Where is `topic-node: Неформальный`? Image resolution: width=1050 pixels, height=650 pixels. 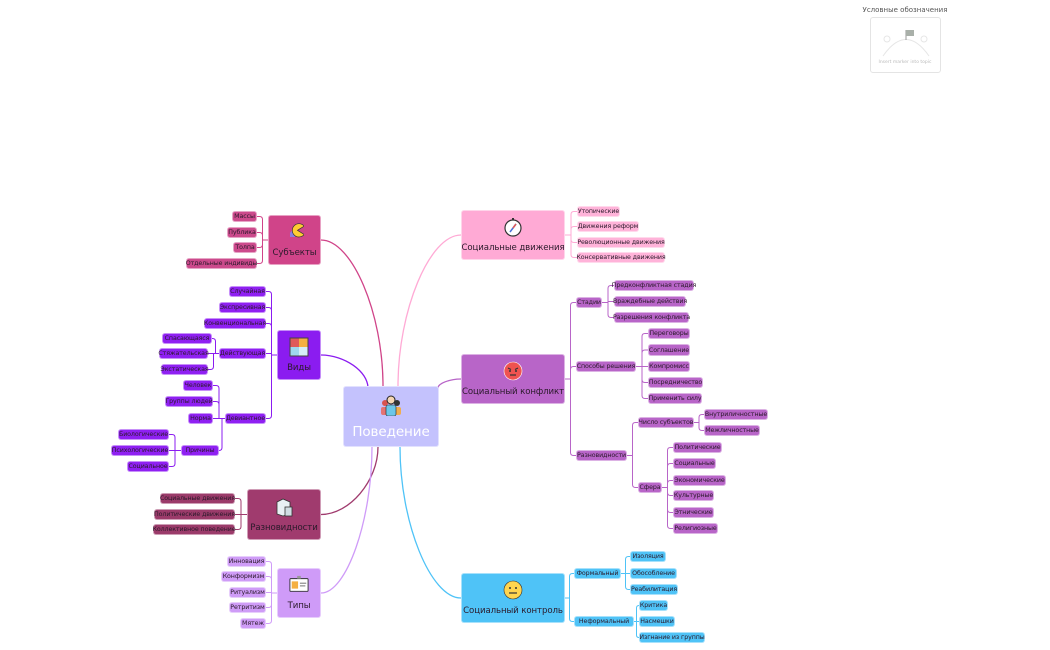 topic-node: Неформальный is located at coordinates (604, 621).